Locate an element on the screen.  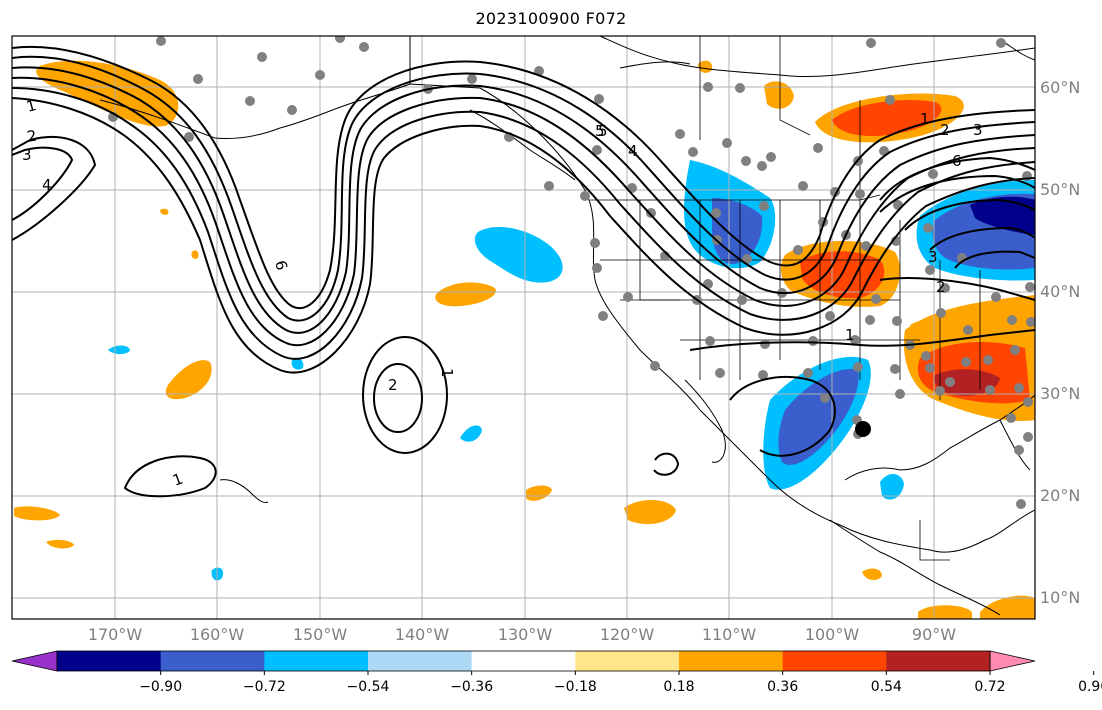
colorbar-tick-label: 0.90 is located at coordinates (1090, 687).